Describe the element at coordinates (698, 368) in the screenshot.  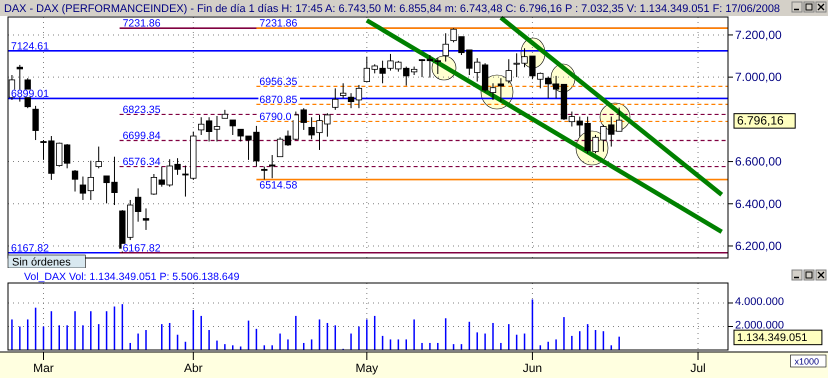
I see `x-tick-label: Jul` at that location.